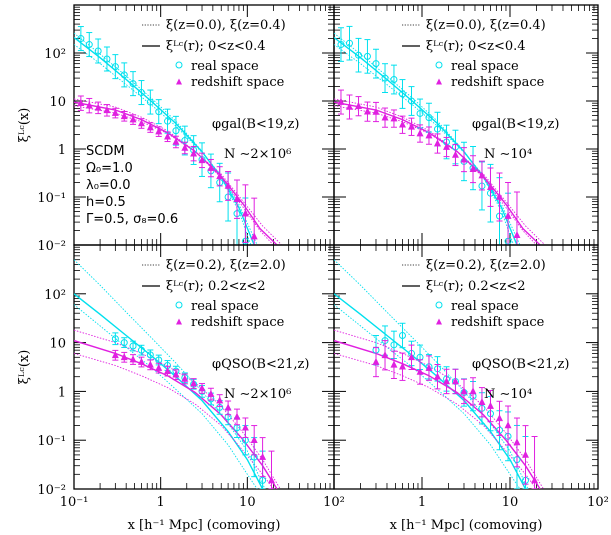 Image resolution: width=611 pixels, height=535 pixels. What do you see at coordinates (226, 25) in the screenshot?
I see `legend-dotted-label: ξ(z=0.0), ξ(z=0.4)` at bounding box center [226, 25].